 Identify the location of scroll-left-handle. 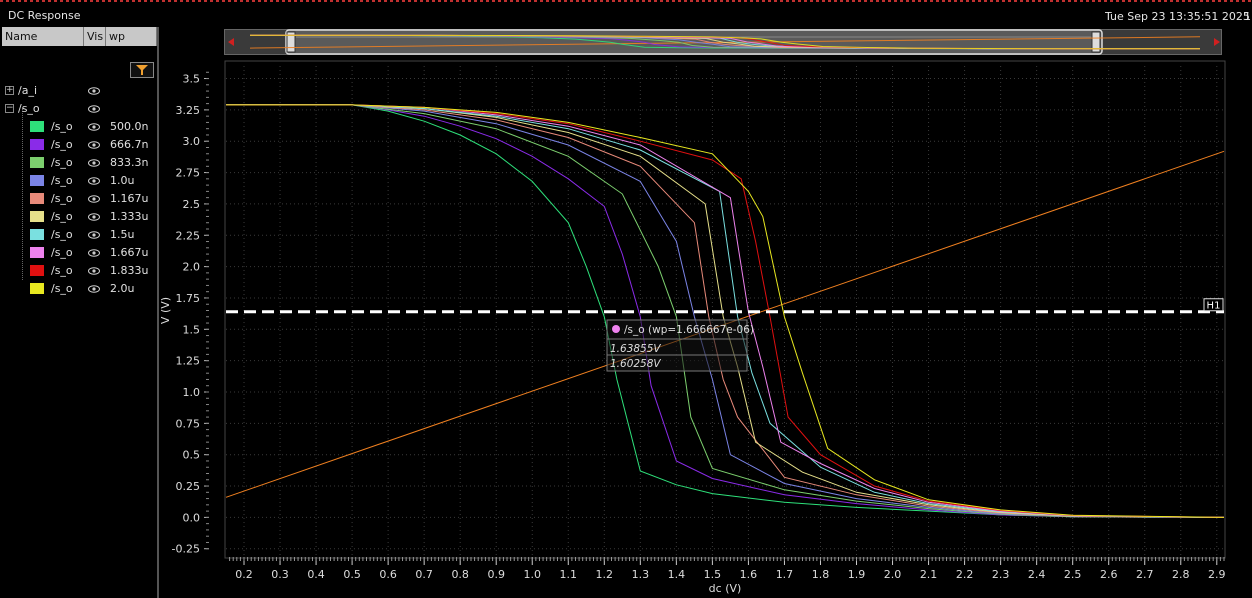
(291, 42).